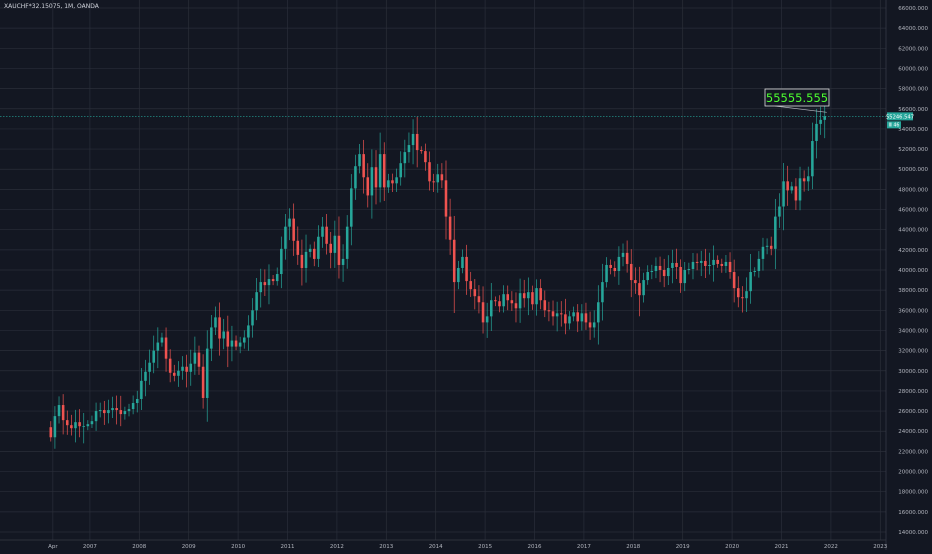 The height and width of the screenshot is (554, 932). I want to click on overlay: 55246.547 Ⅲ 46 55555.555, so click(457, 108).